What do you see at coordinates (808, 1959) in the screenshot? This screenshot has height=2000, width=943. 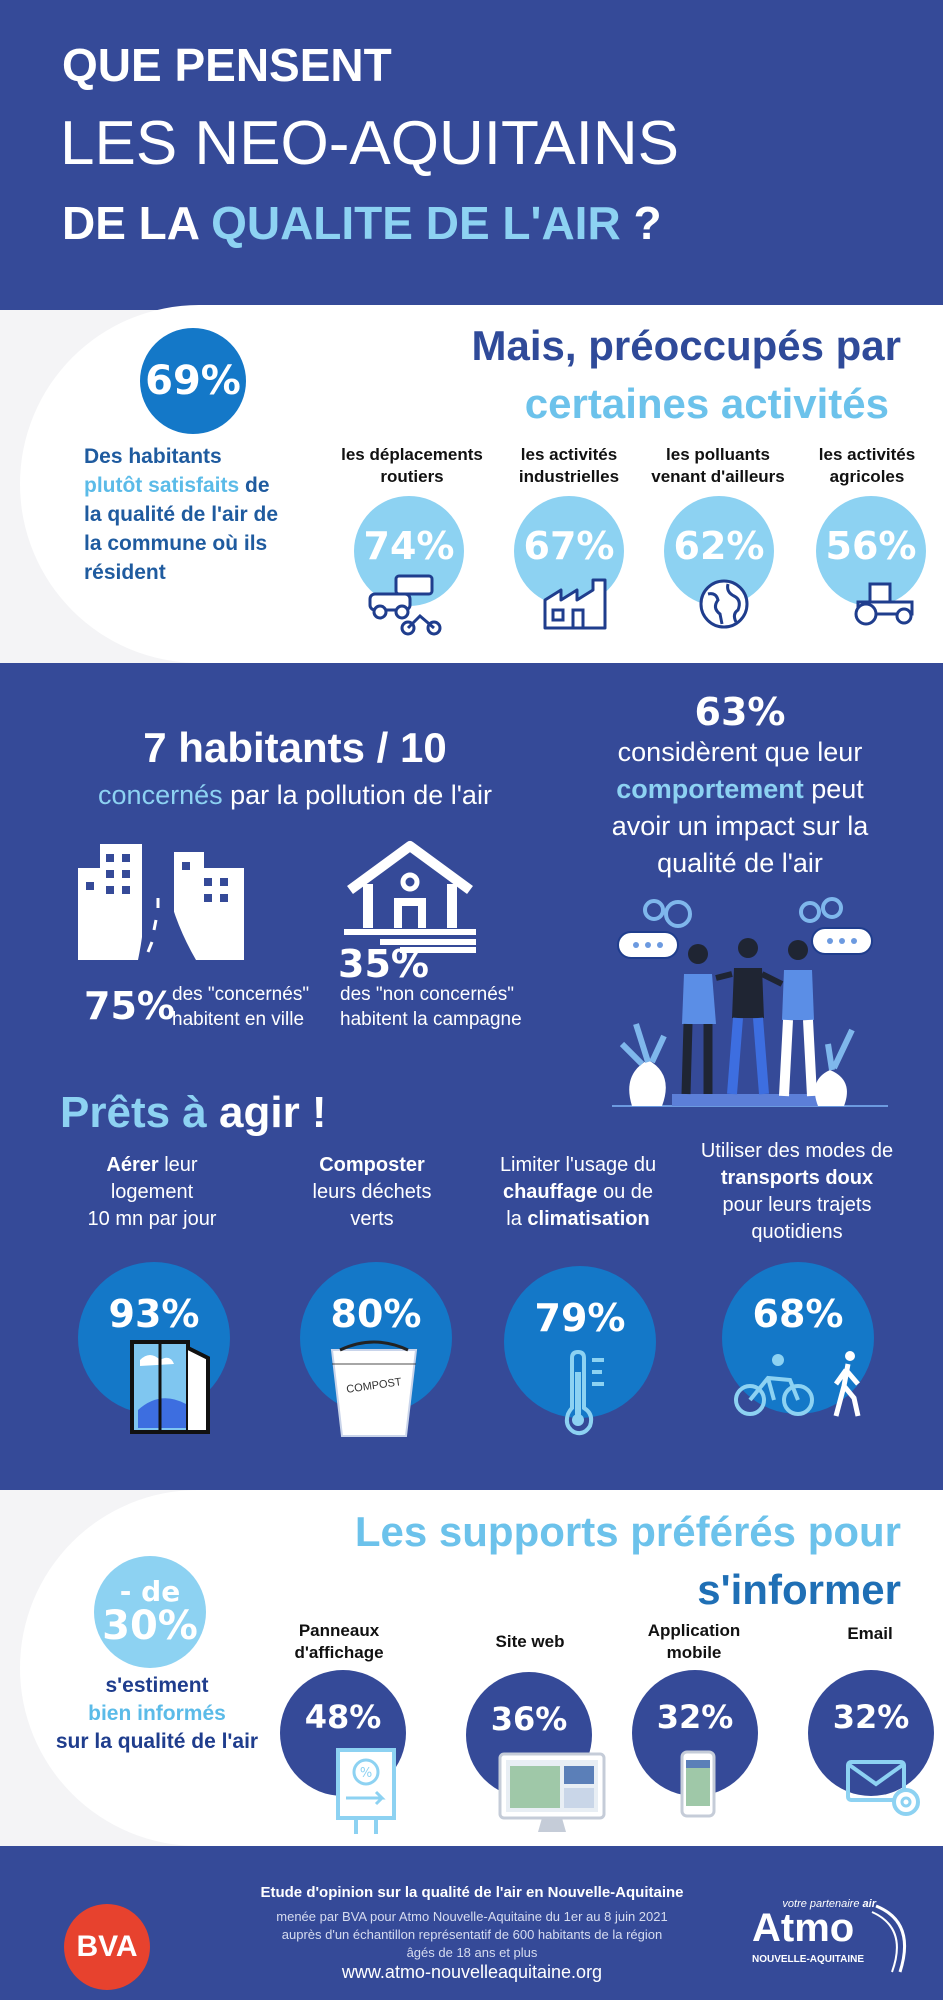 I see `atmo-region: NOUVELLE-AQUITAINE` at bounding box center [808, 1959].